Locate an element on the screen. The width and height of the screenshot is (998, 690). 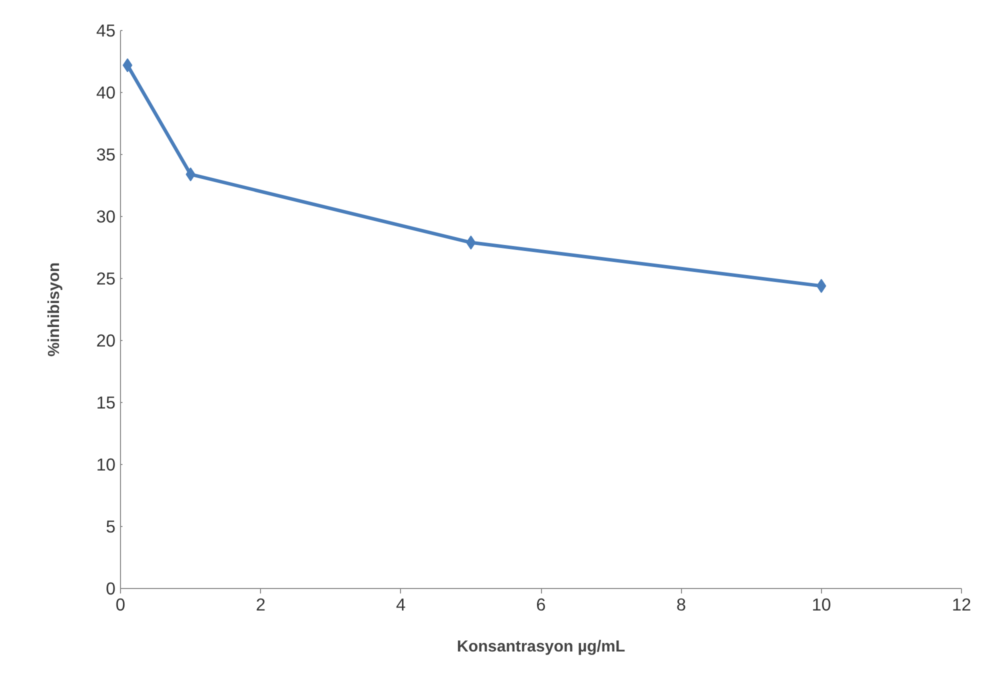
y-tick-label: 10 is located at coordinates (106, 464).